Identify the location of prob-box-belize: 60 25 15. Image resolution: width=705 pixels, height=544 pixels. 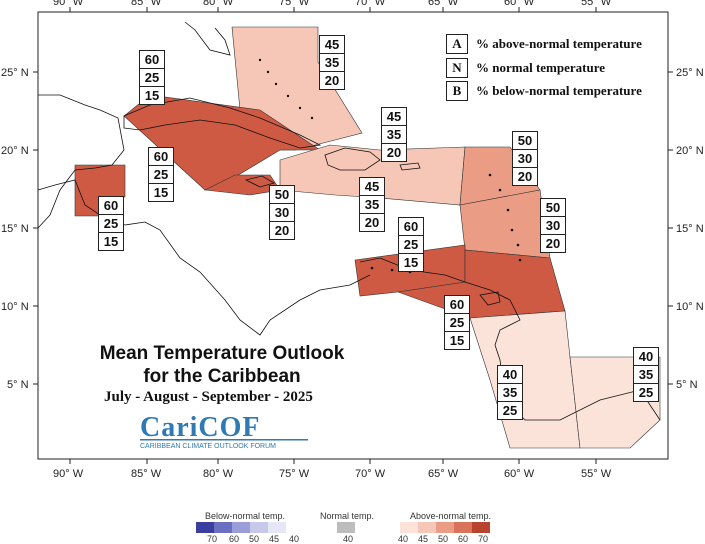
(111, 223).